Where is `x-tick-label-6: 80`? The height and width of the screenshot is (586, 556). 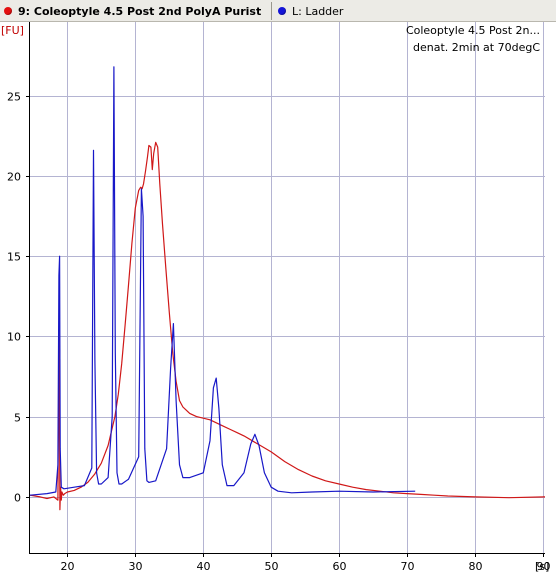
x-tick-label-6: 80 is located at coordinates (476, 566).